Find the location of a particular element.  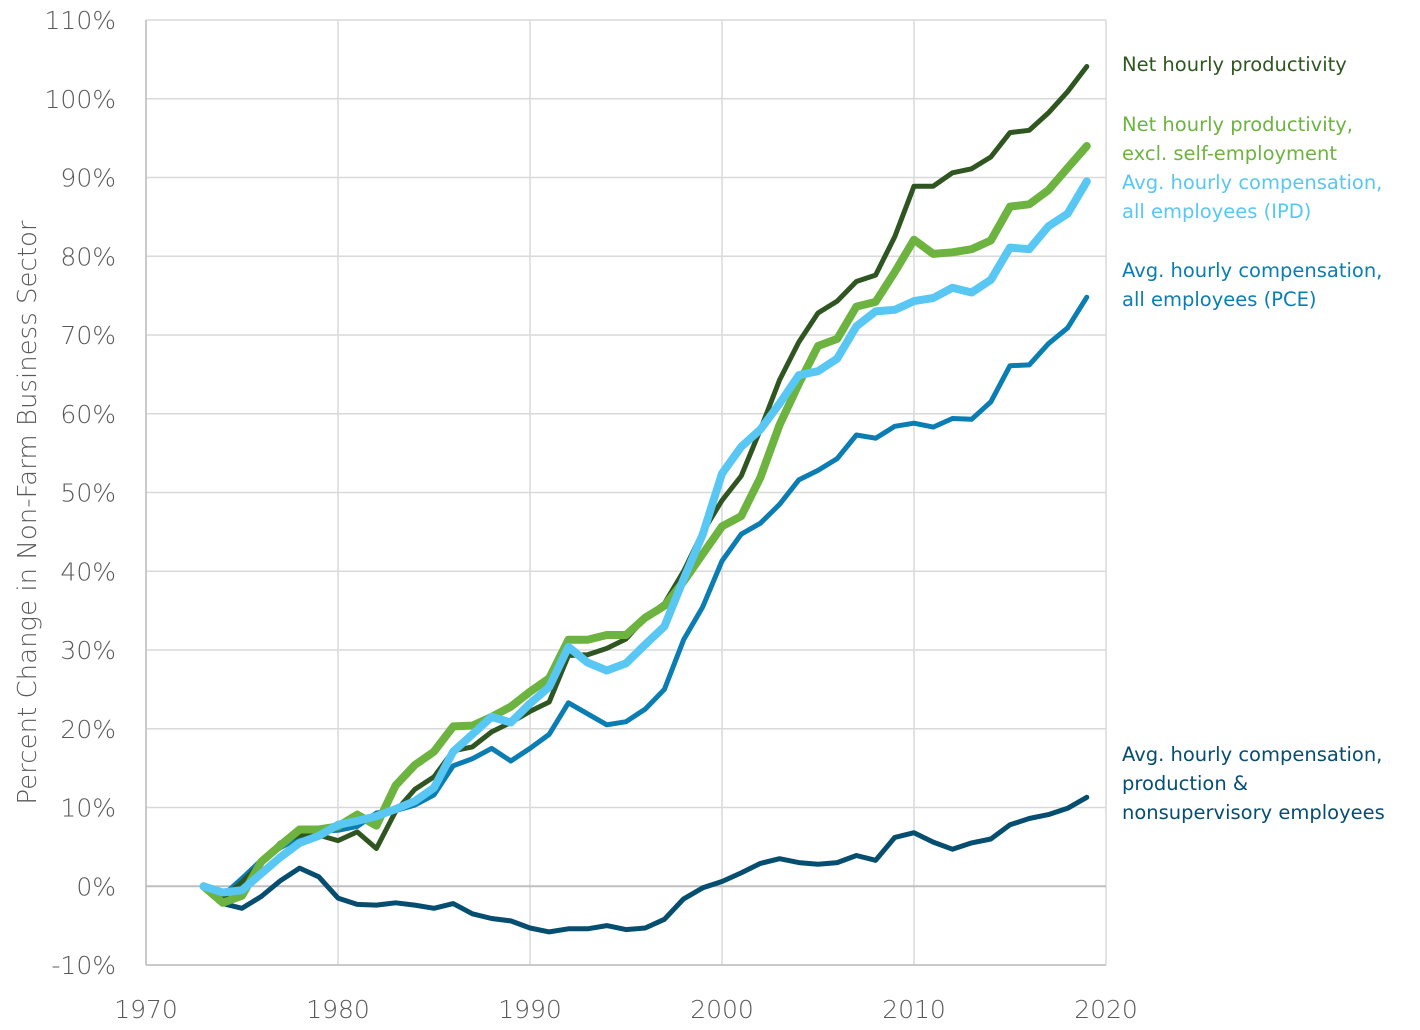

y-tick-label: 30% is located at coordinates (88, 650).